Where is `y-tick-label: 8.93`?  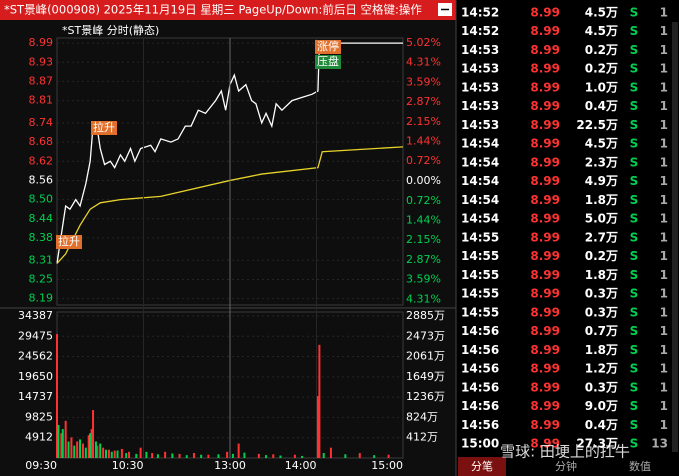 y-tick-label: 8.93 is located at coordinates (41, 61).